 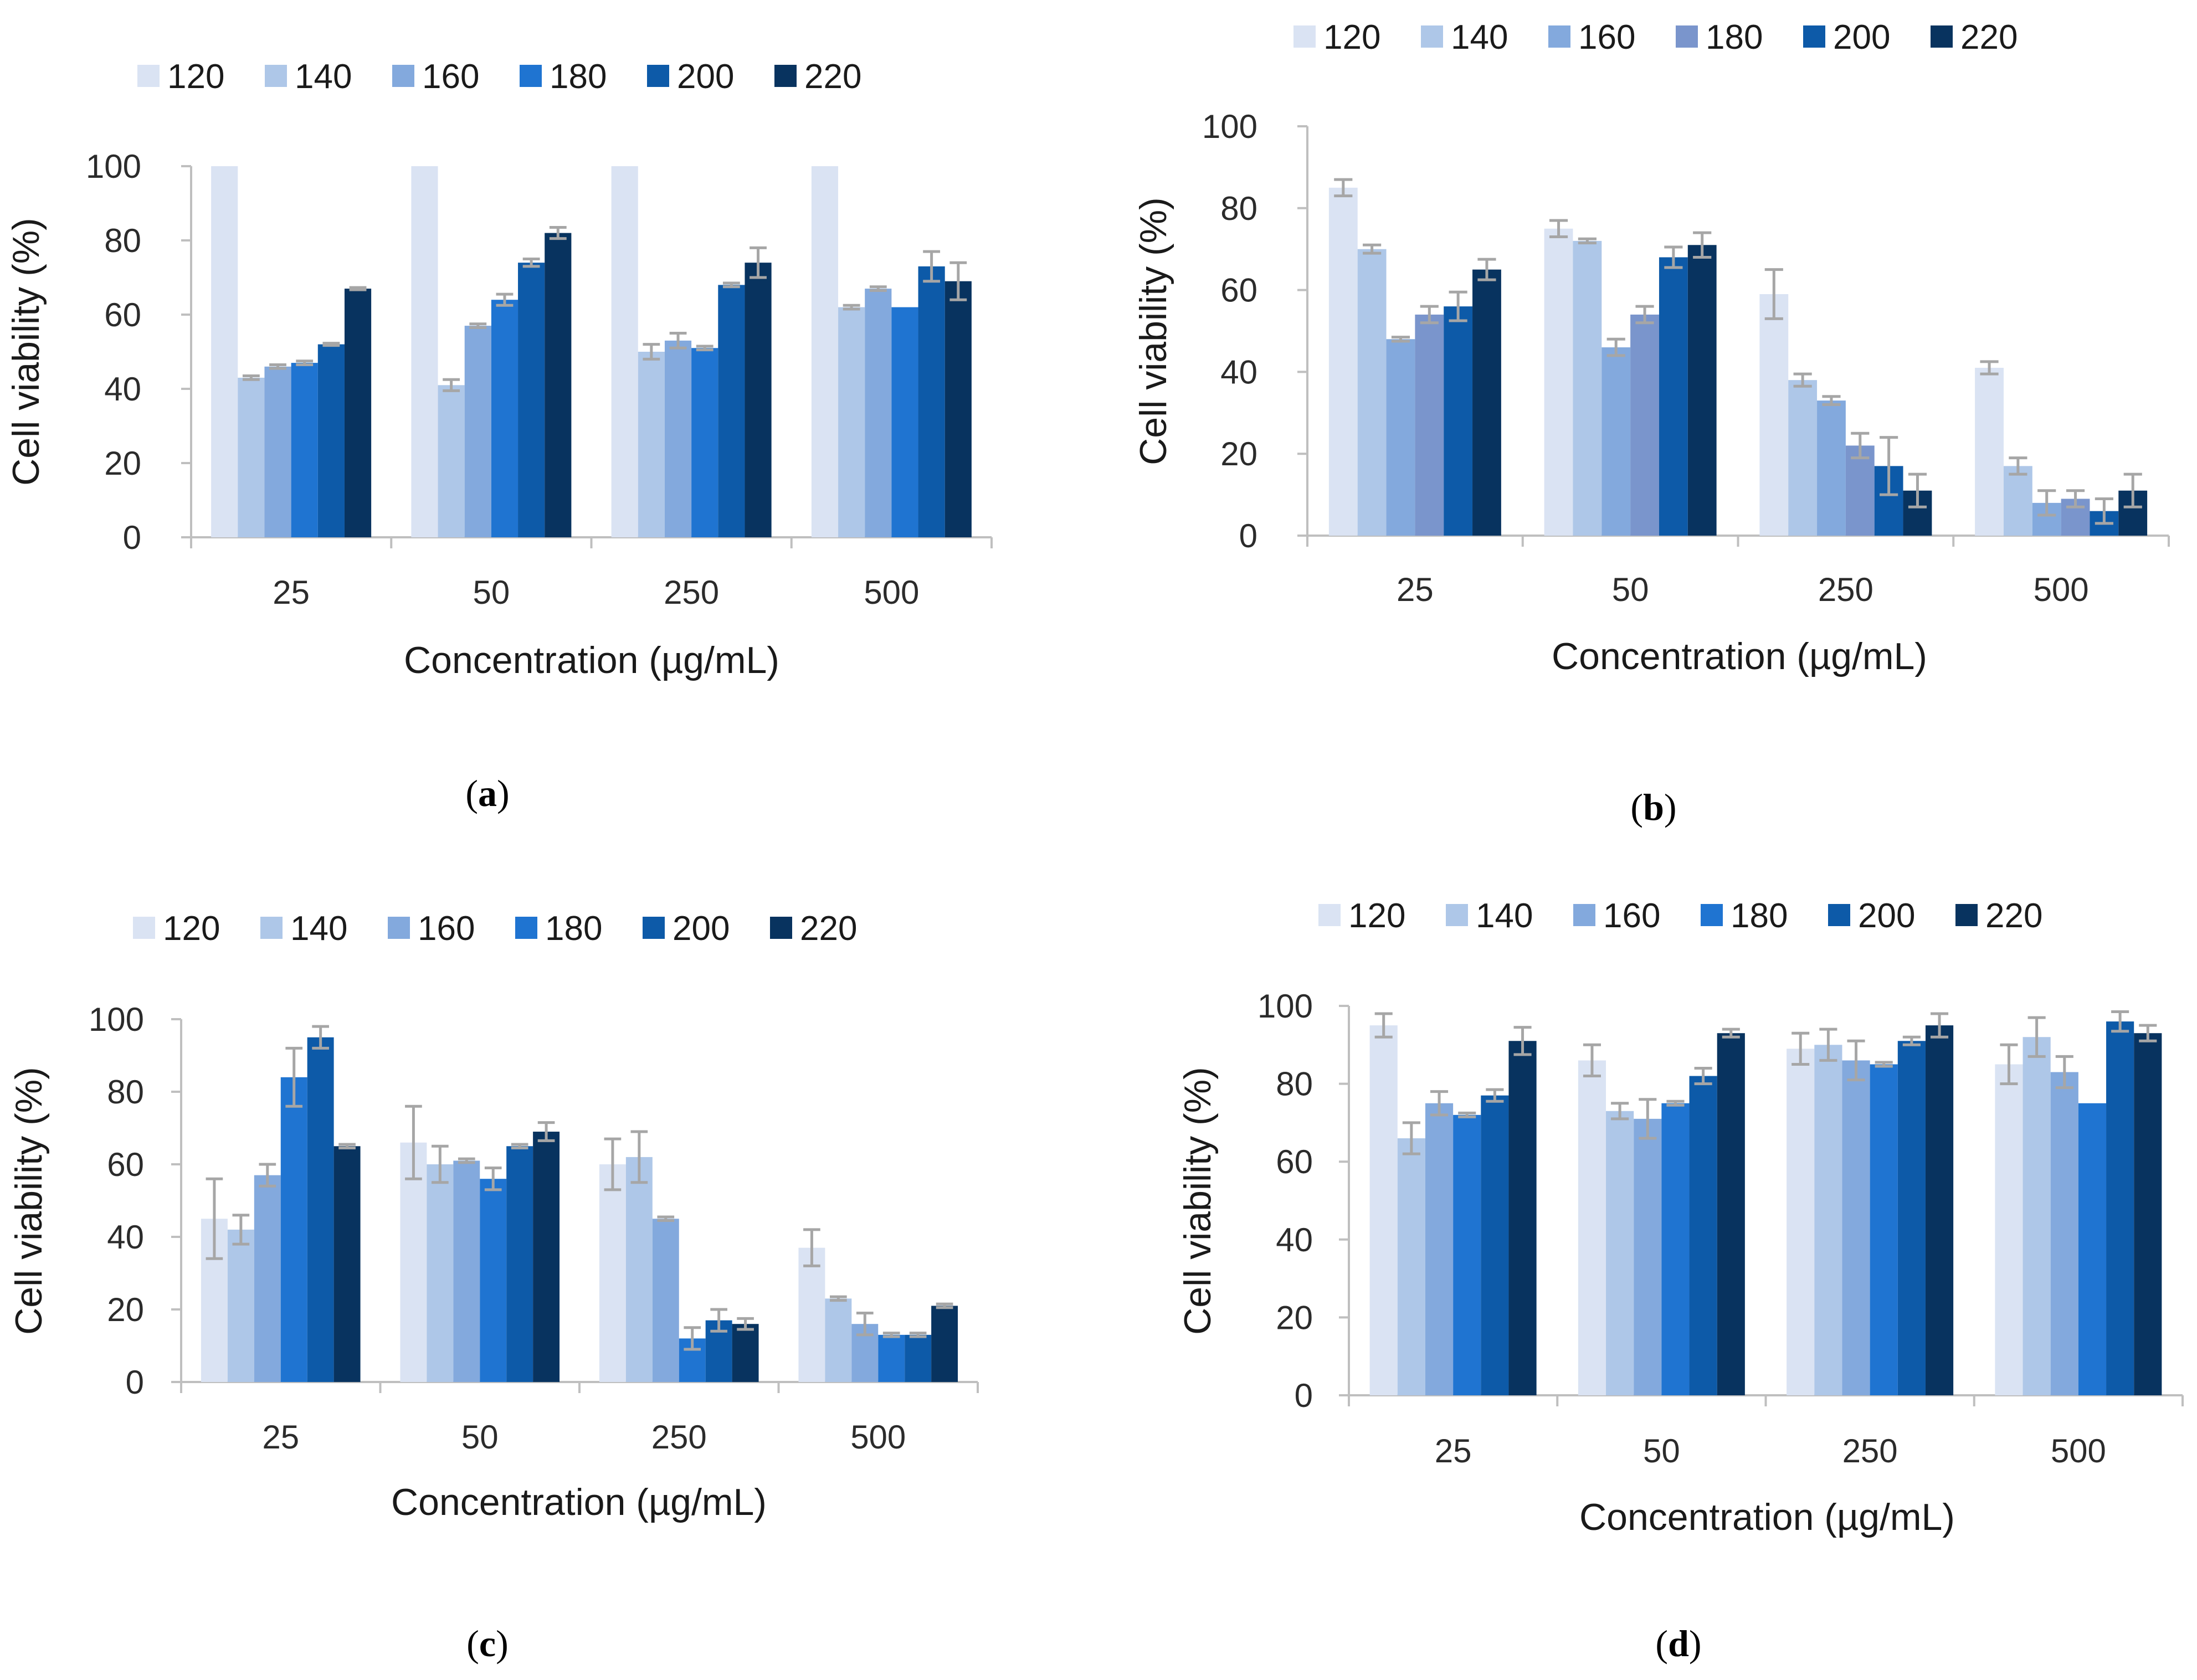 What do you see at coordinates (578, 77) in the screenshot?
I see `legend-label-180: 180` at bounding box center [578, 77].